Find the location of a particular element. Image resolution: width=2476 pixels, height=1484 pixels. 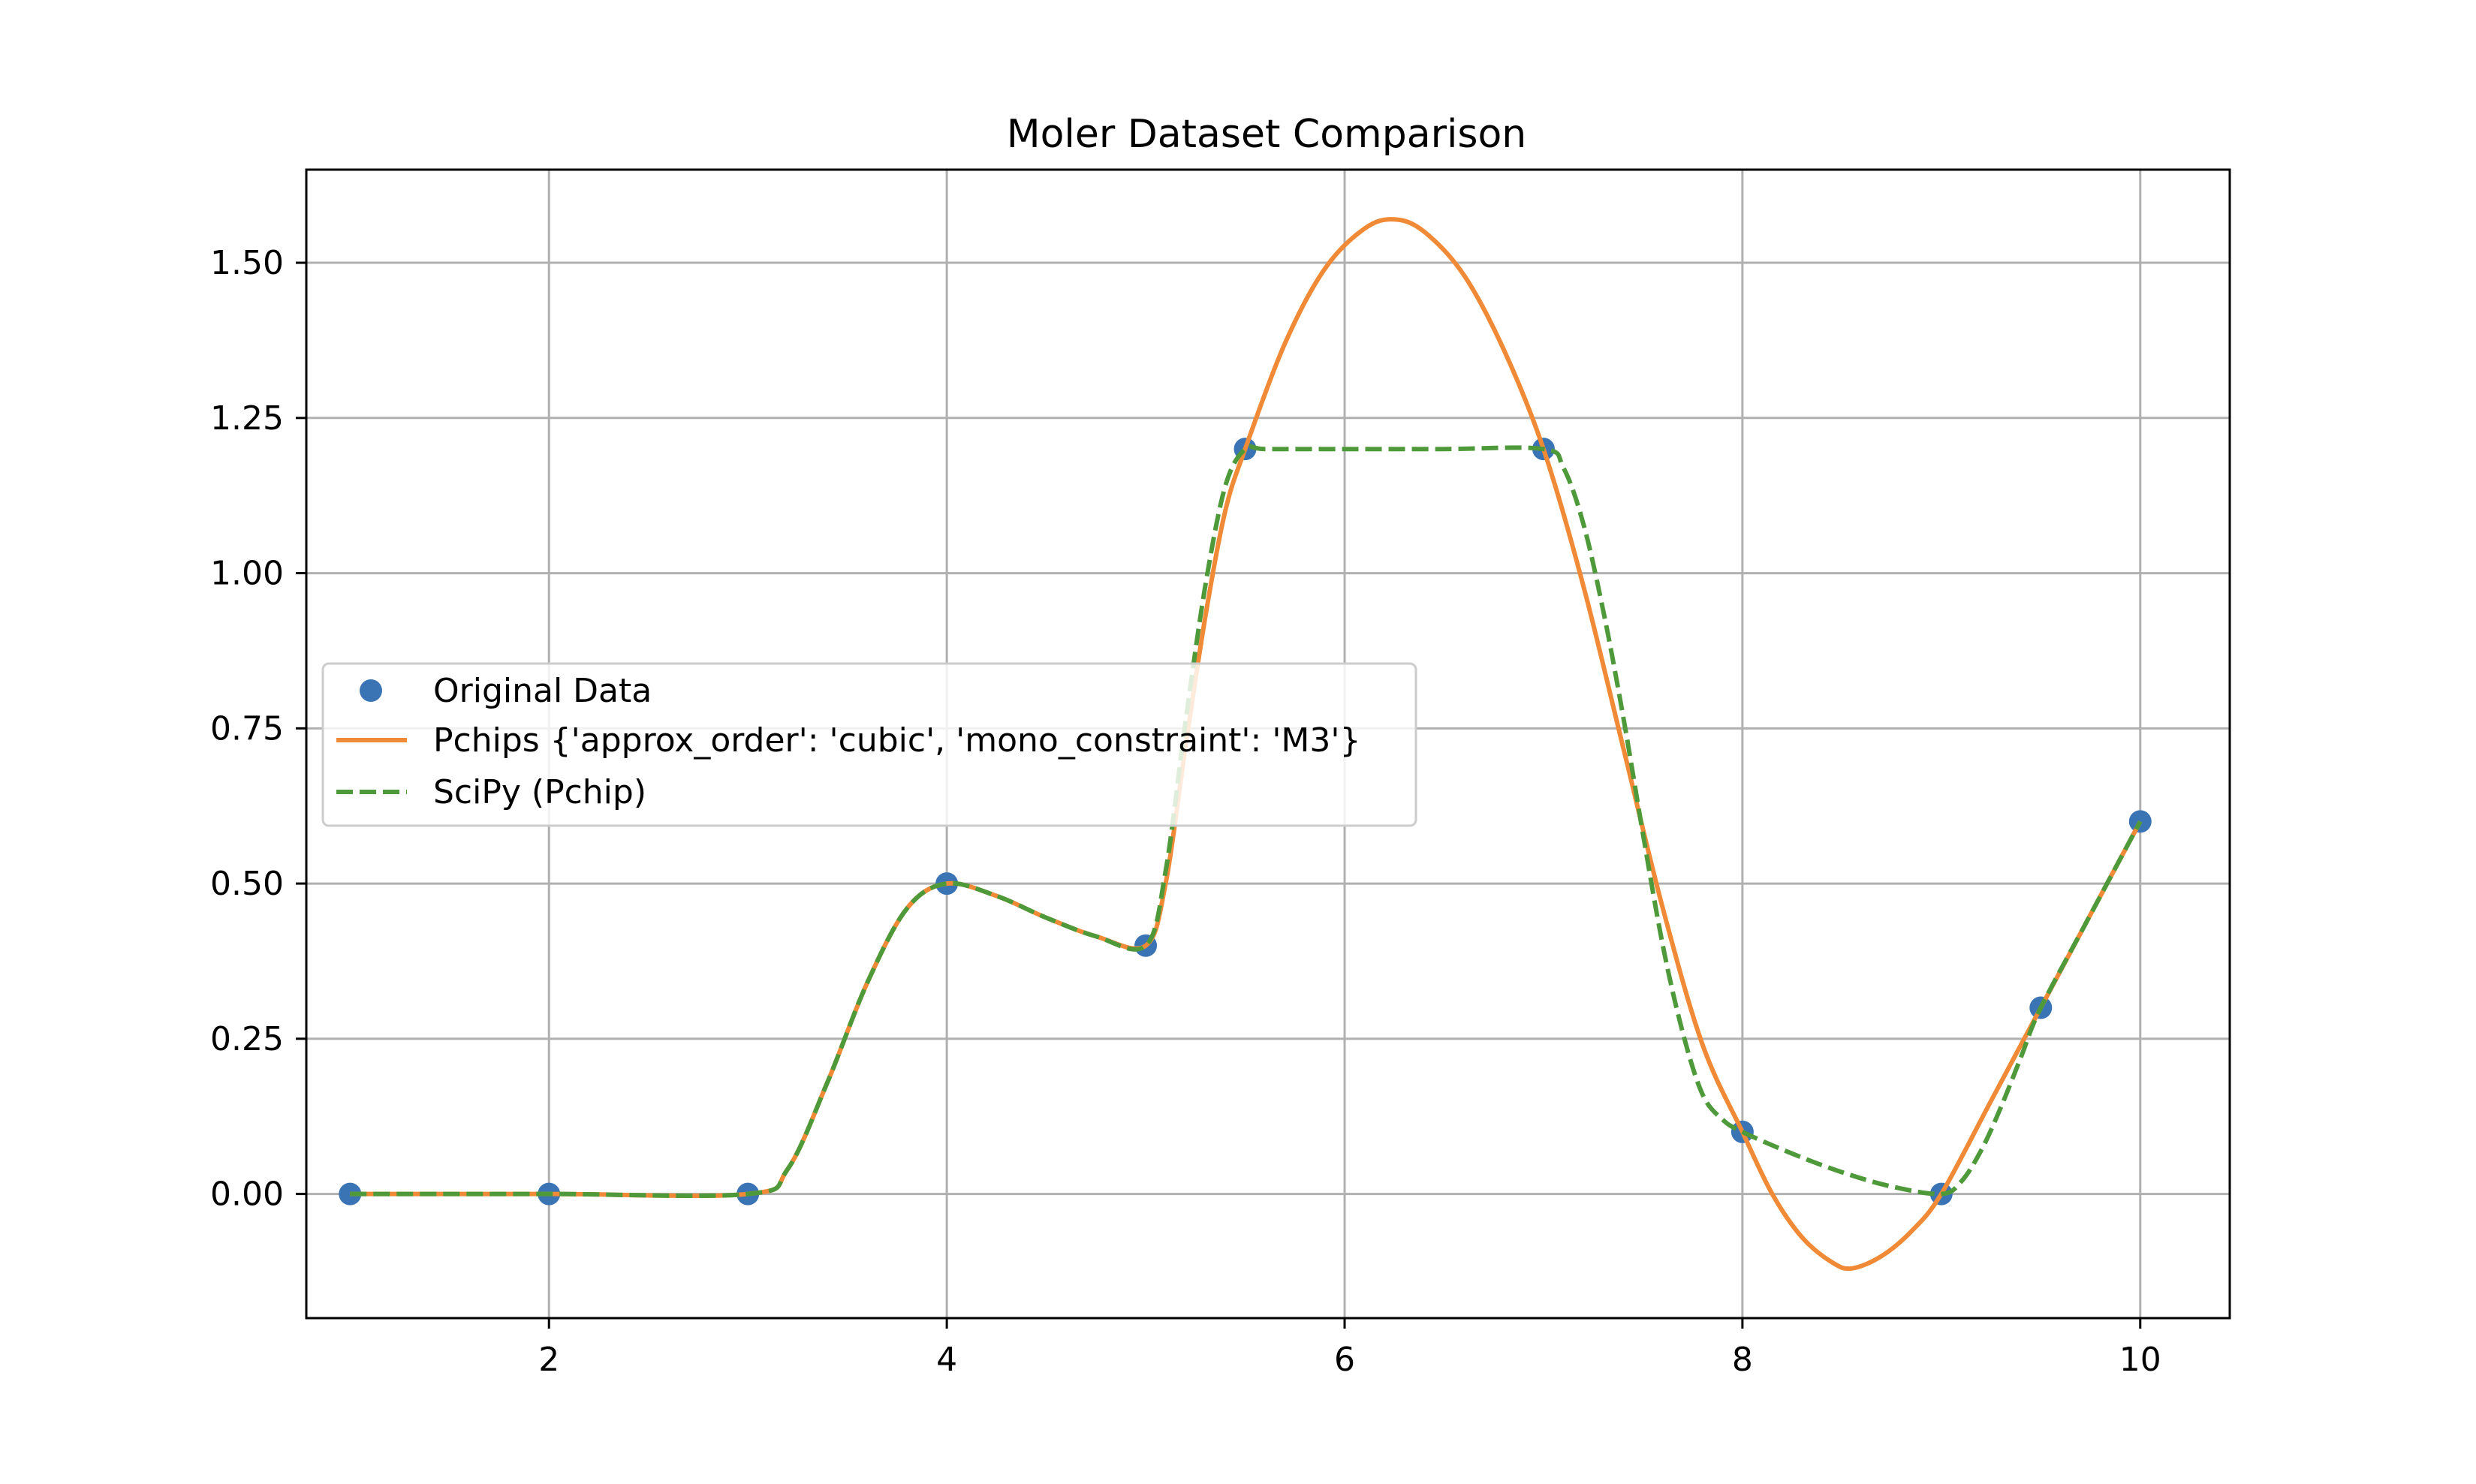

y-tick-label: 0.00 is located at coordinates (247, 1194).